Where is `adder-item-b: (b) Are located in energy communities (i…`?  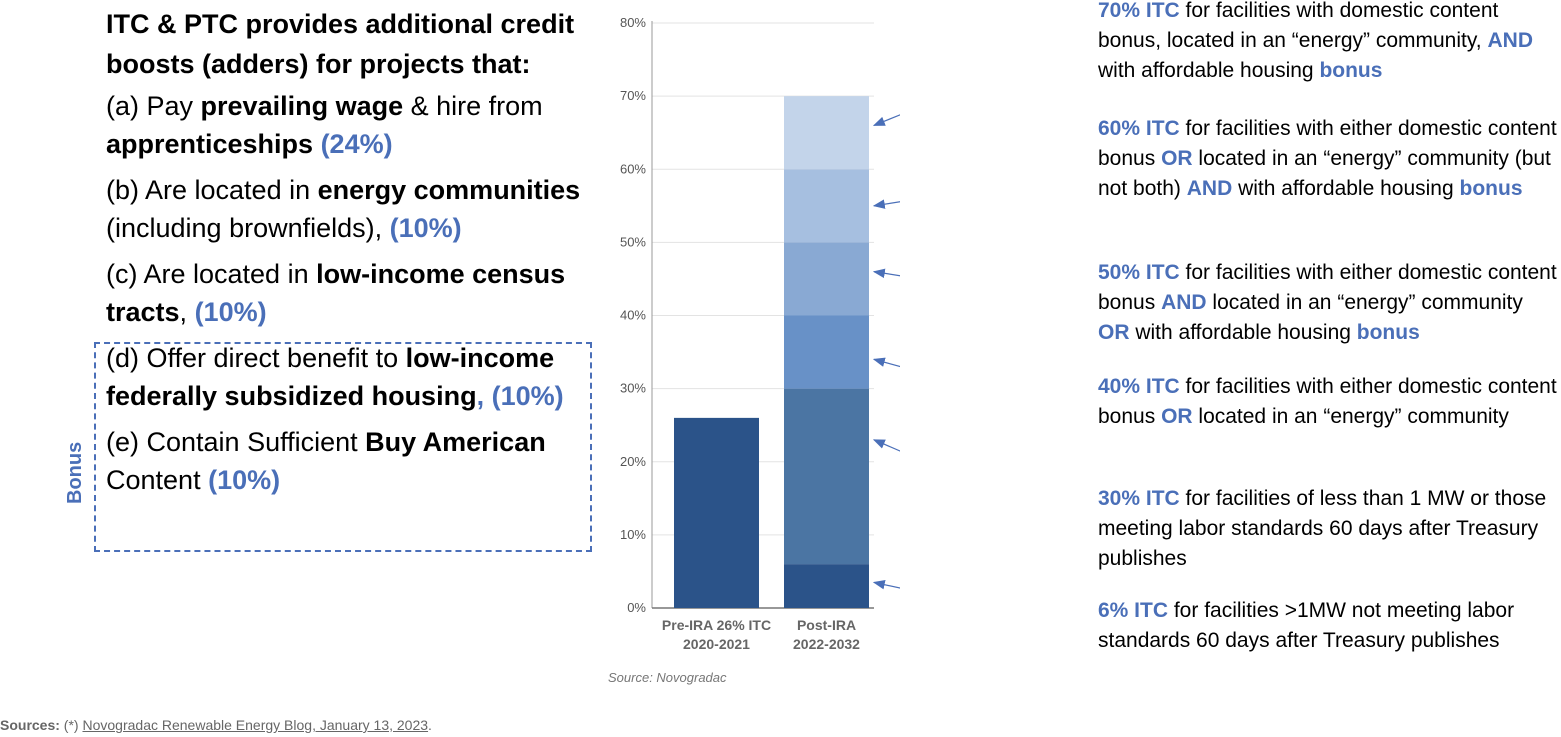
adder-item-b: (b) Are located in energy communities (i… is located at coordinates (346, 209).